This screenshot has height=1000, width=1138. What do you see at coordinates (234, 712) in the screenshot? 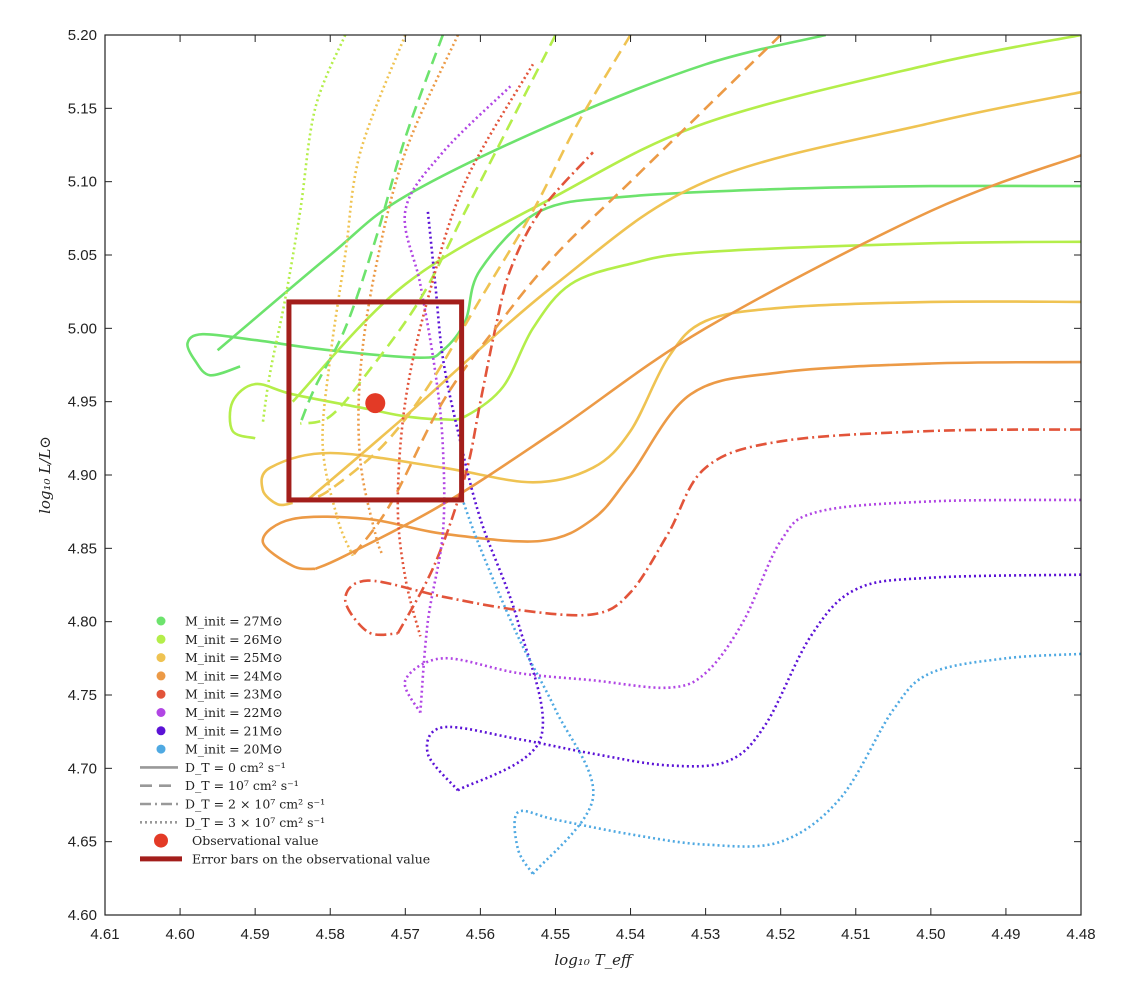
I see `legend-mass-label: M_init = 22M⊙` at bounding box center [234, 712].